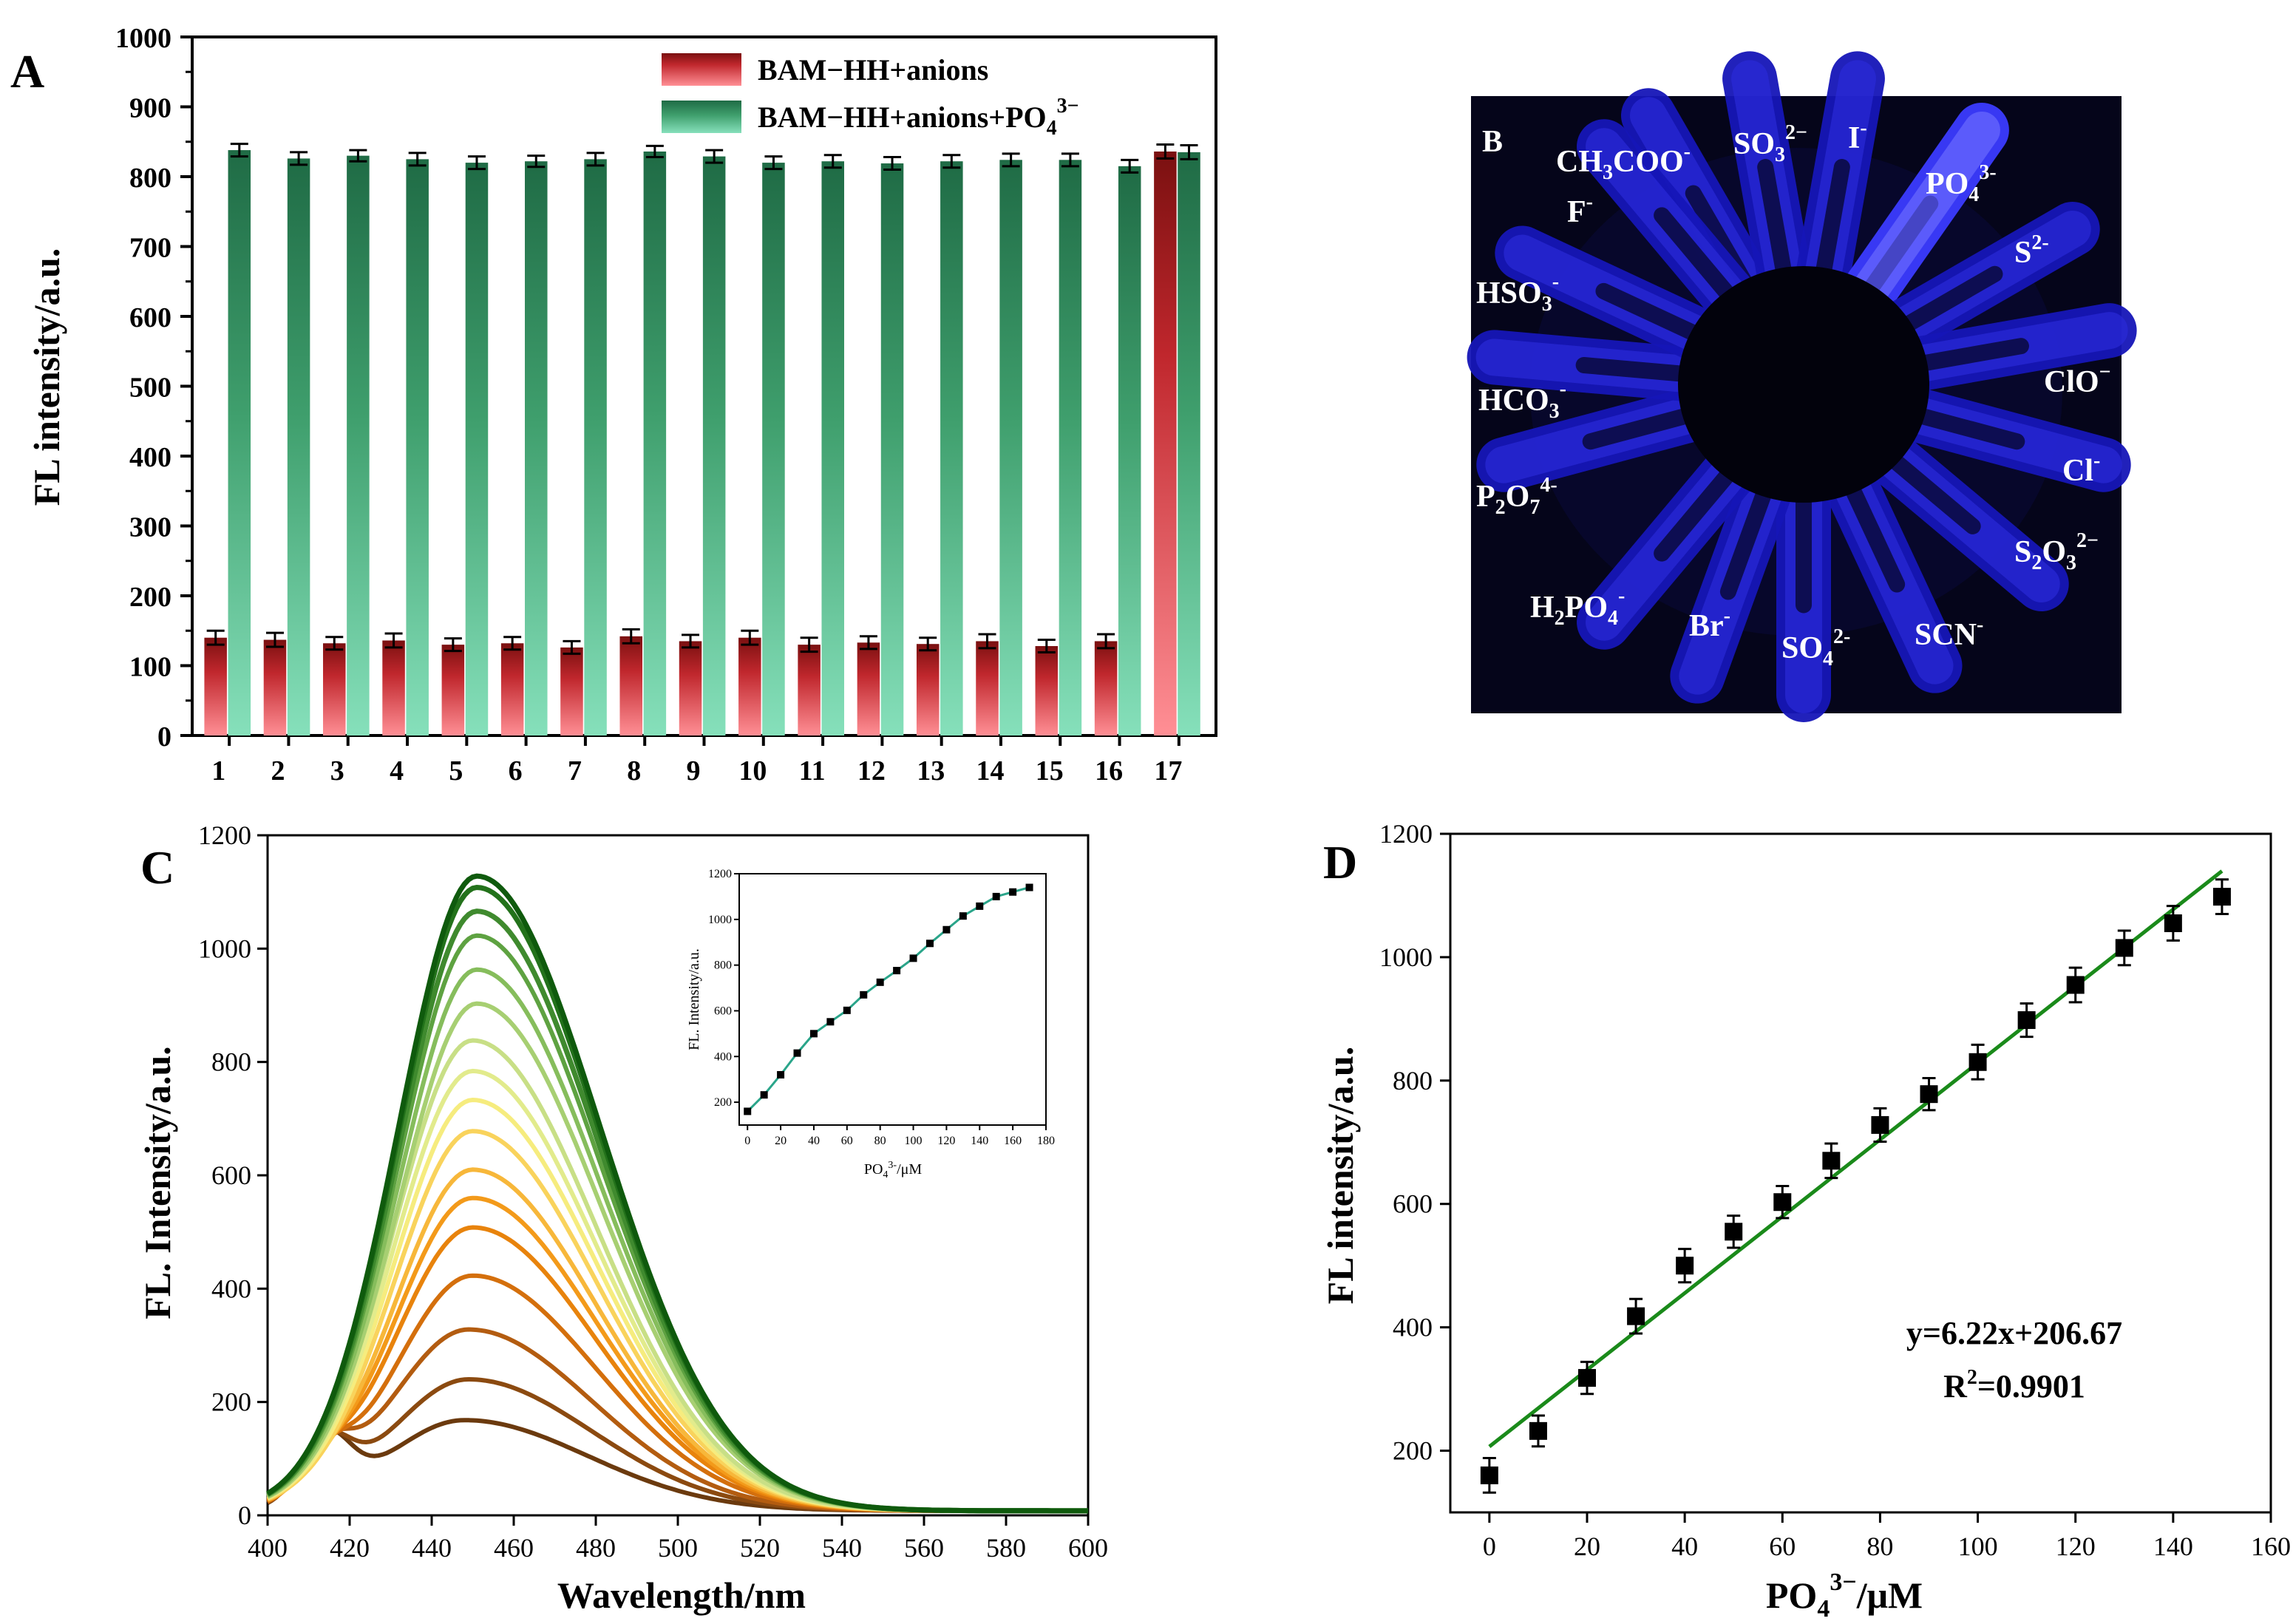 This screenshot has width=2293, height=1624. What do you see at coordinates (244, 1515) in the screenshot?
I see `y-tick-label: 0` at bounding box center [244, 1515].